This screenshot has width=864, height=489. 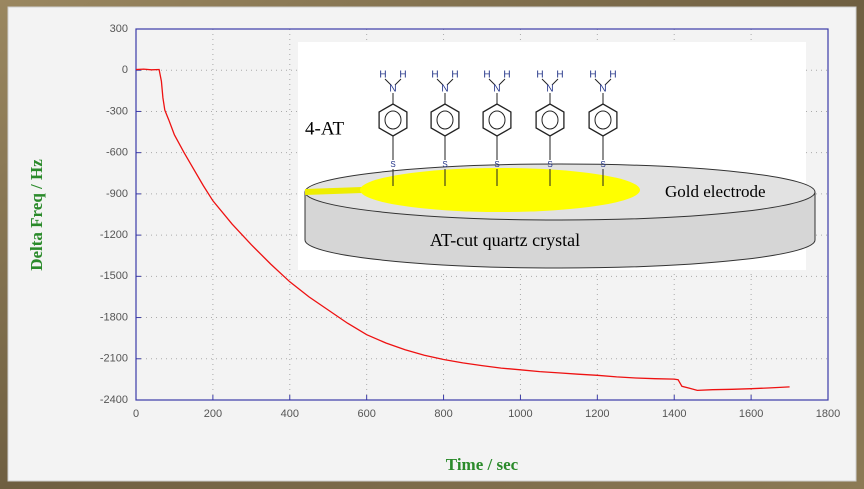 What do you see at coordinates (505, 240) in the screenshot?
I see `substrate-label: AT-cut quartz crystal` at bounding box center [505, 240].